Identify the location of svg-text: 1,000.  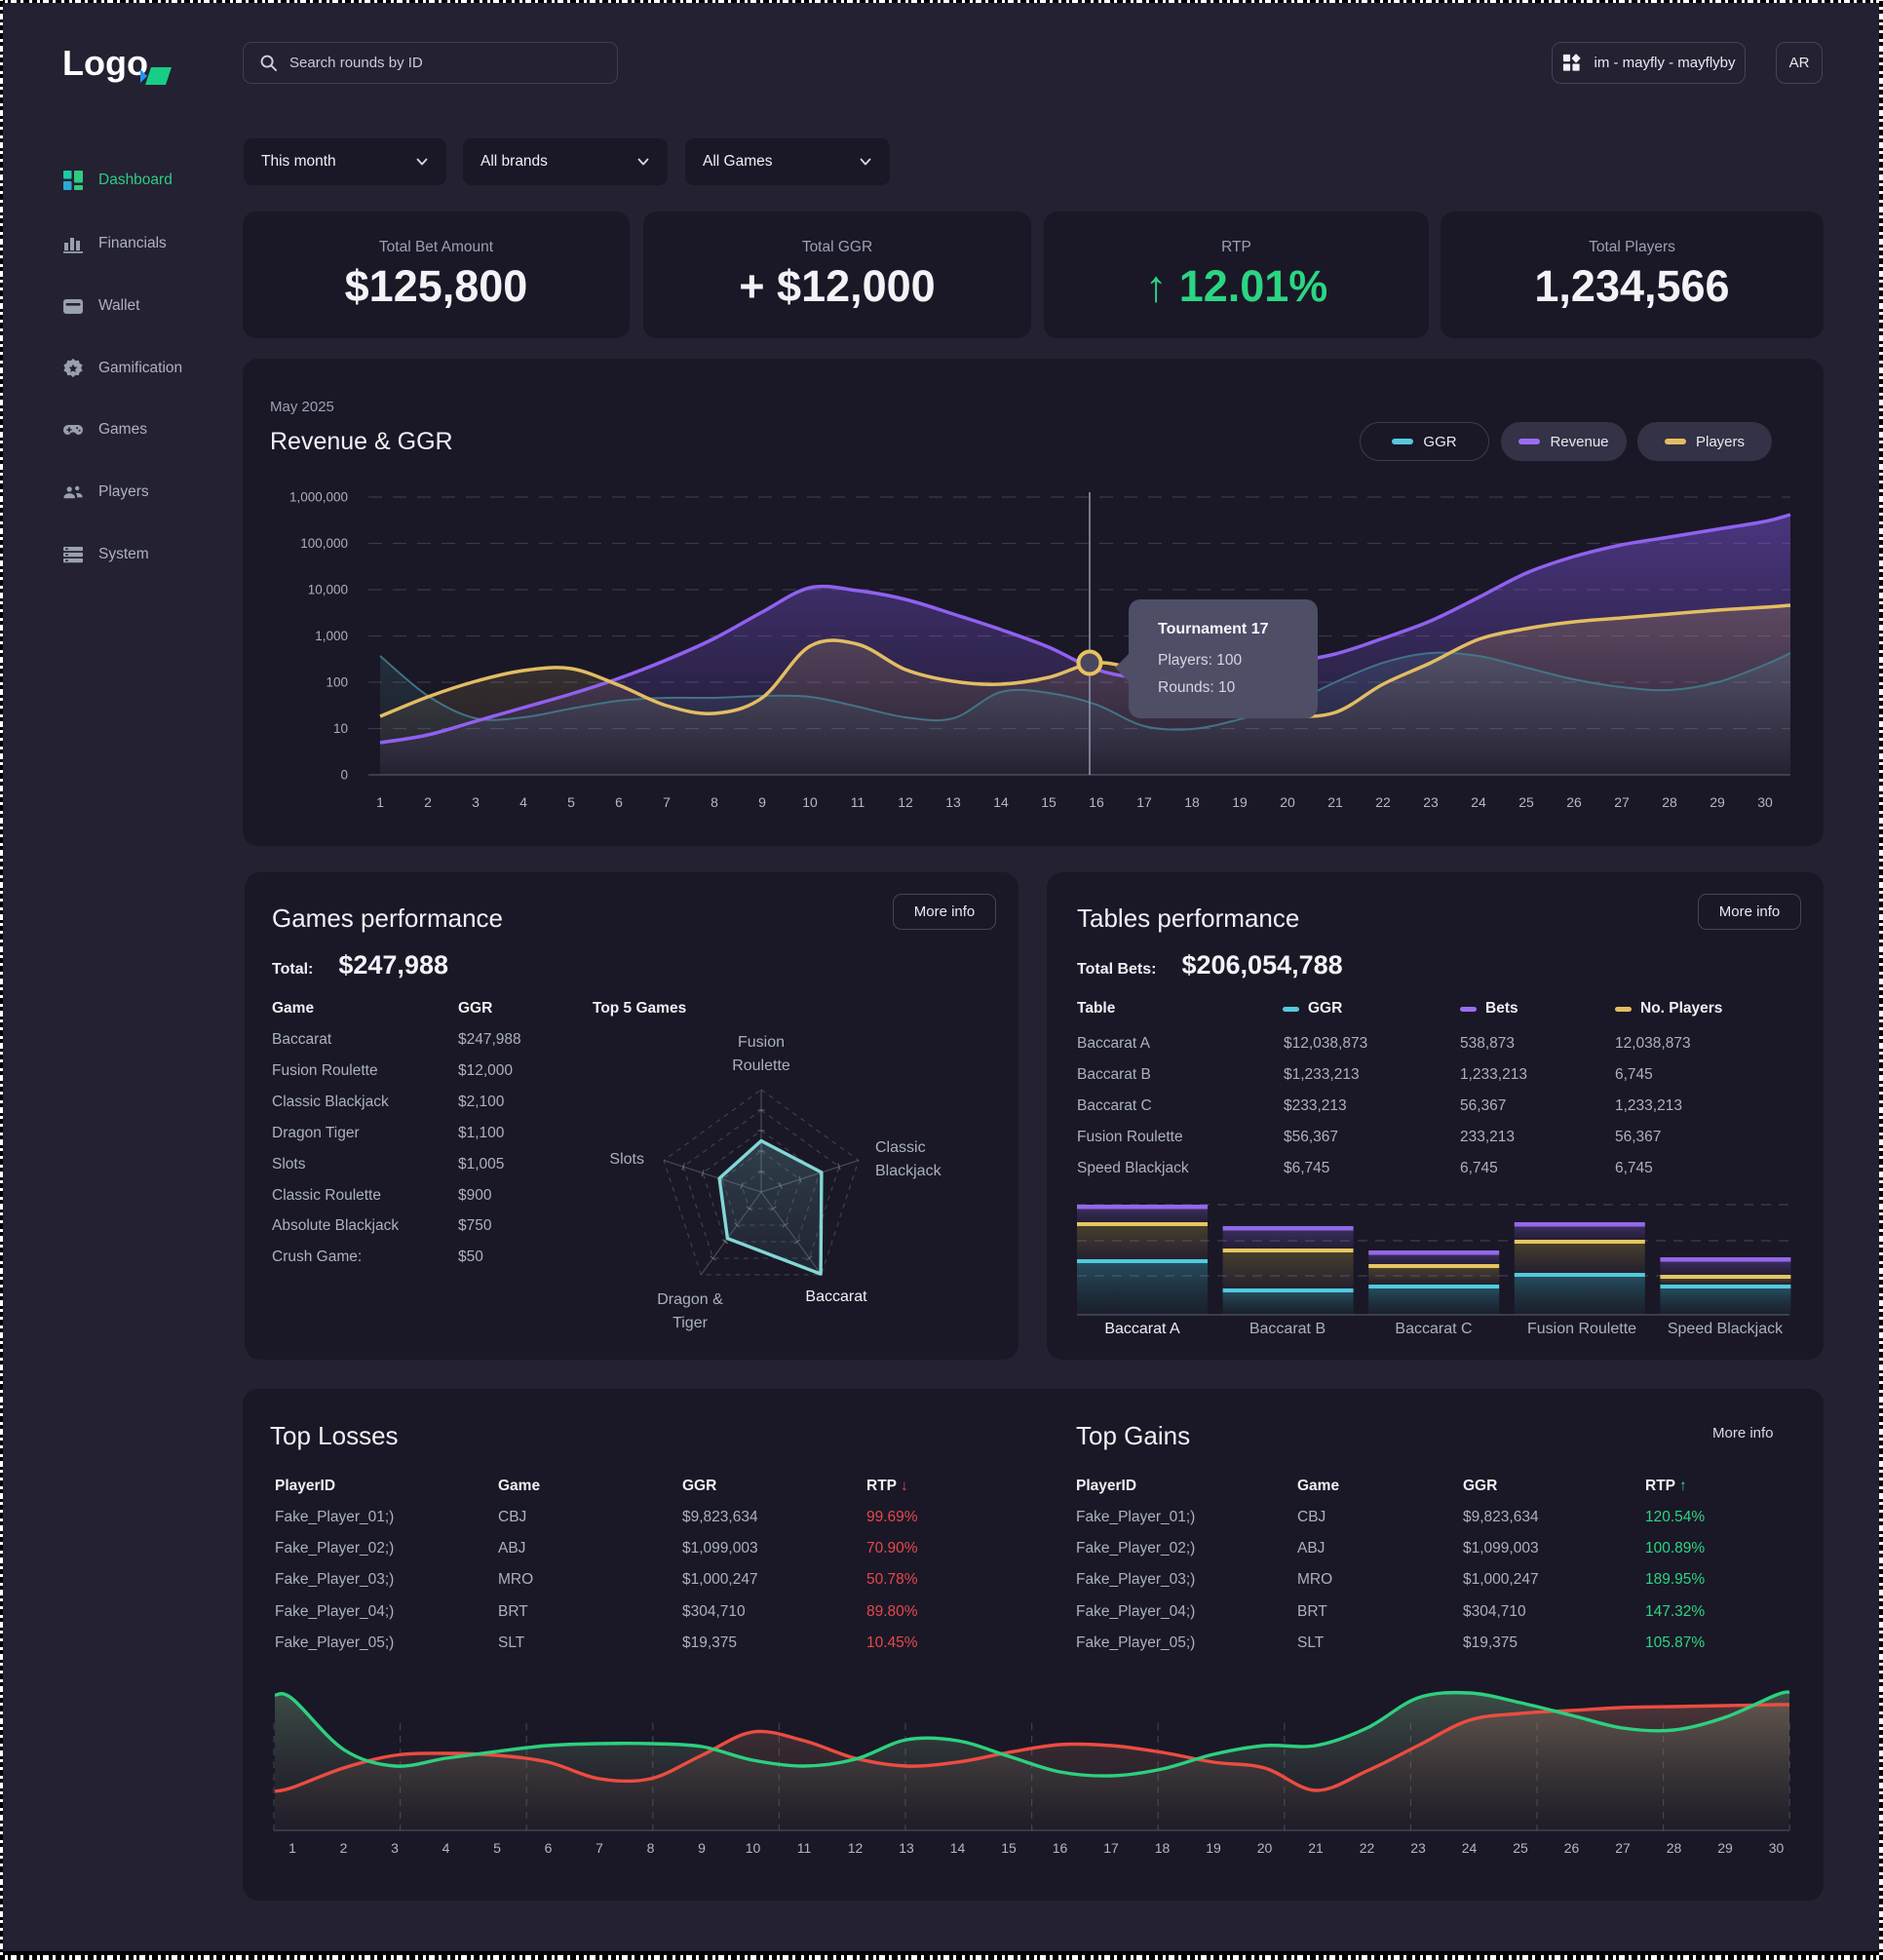
(331, 636).